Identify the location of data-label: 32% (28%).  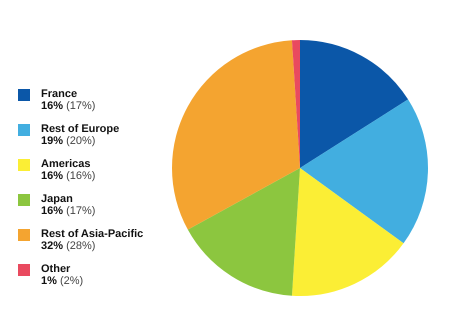
(68, 246).